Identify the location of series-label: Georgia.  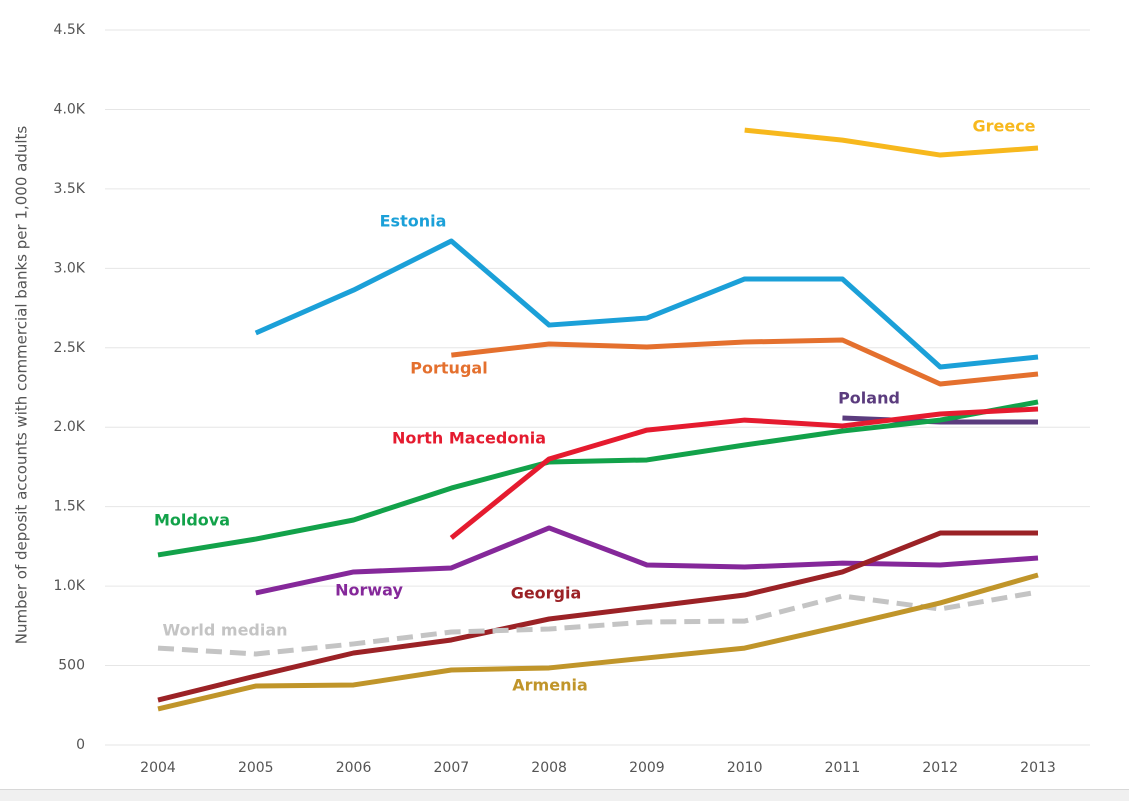
(546, 593).